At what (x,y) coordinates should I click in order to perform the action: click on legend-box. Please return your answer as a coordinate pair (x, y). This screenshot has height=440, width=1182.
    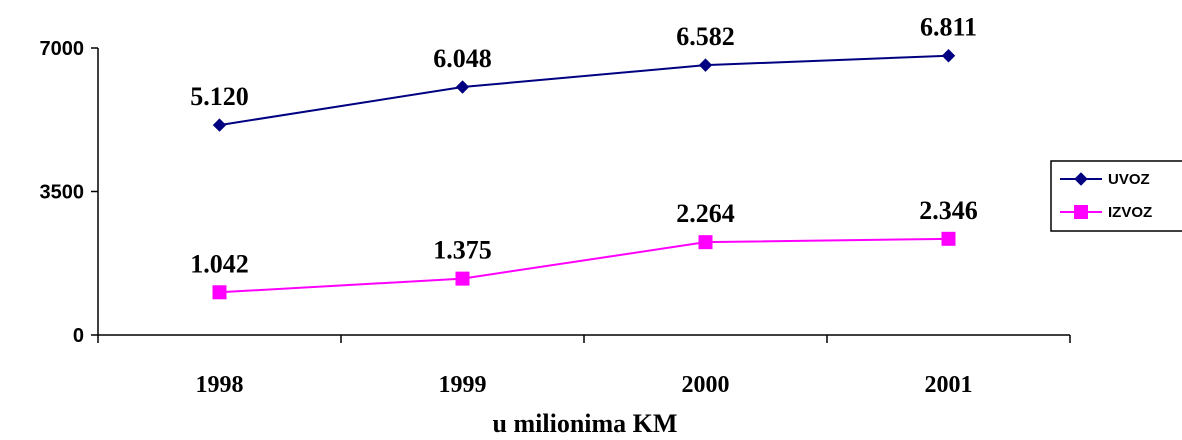
    Looking at the image, I should click on (1116, 196).